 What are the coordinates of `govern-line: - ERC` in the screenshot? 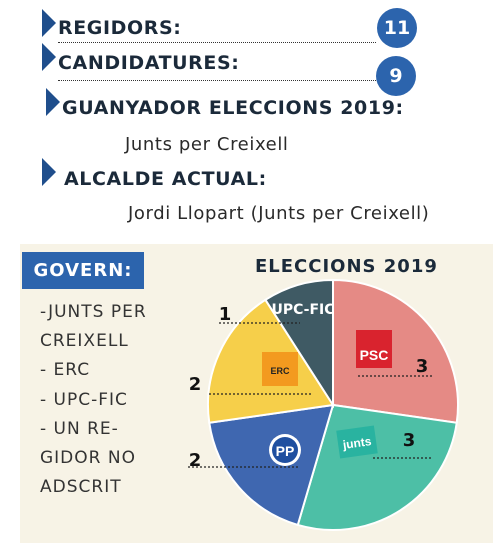 It's located at (65, 370).